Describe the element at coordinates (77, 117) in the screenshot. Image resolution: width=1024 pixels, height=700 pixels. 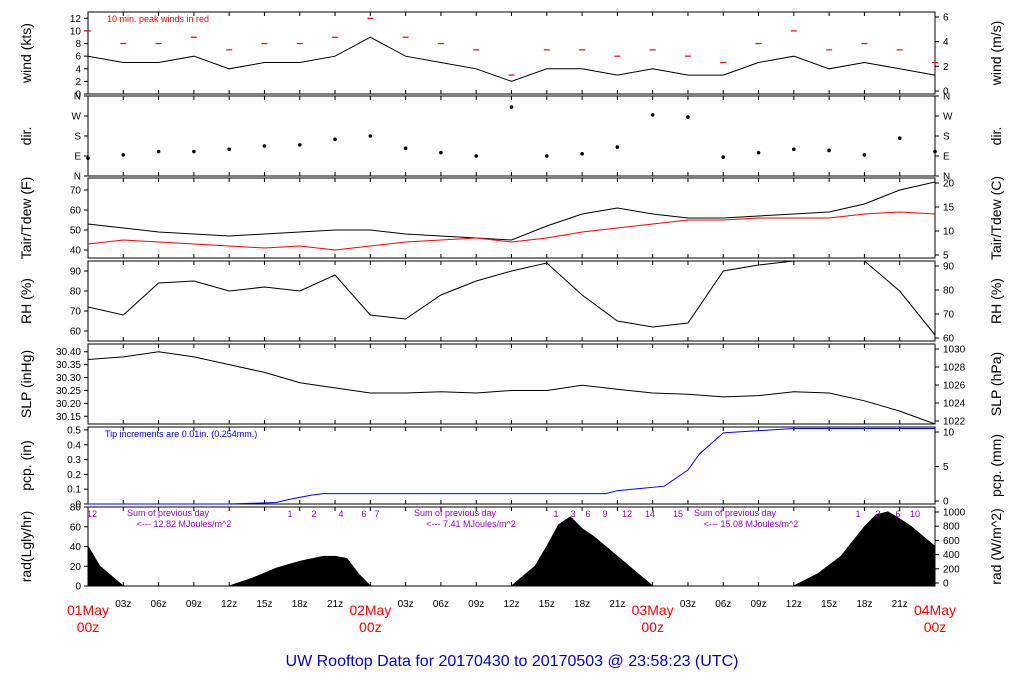
I see `y-tick-label-left: W` at that location.